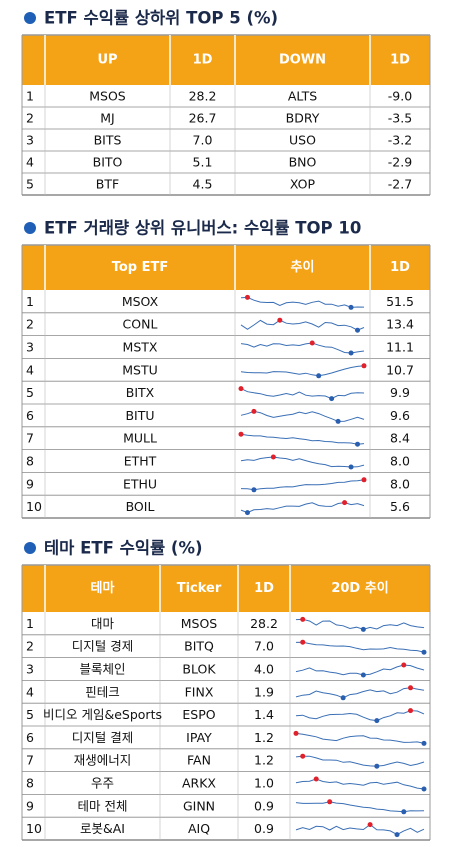  What do you see at coordinates (400, 301) in the screenshot?
I see `cell: 51.5` at bounding box center [400, 301].